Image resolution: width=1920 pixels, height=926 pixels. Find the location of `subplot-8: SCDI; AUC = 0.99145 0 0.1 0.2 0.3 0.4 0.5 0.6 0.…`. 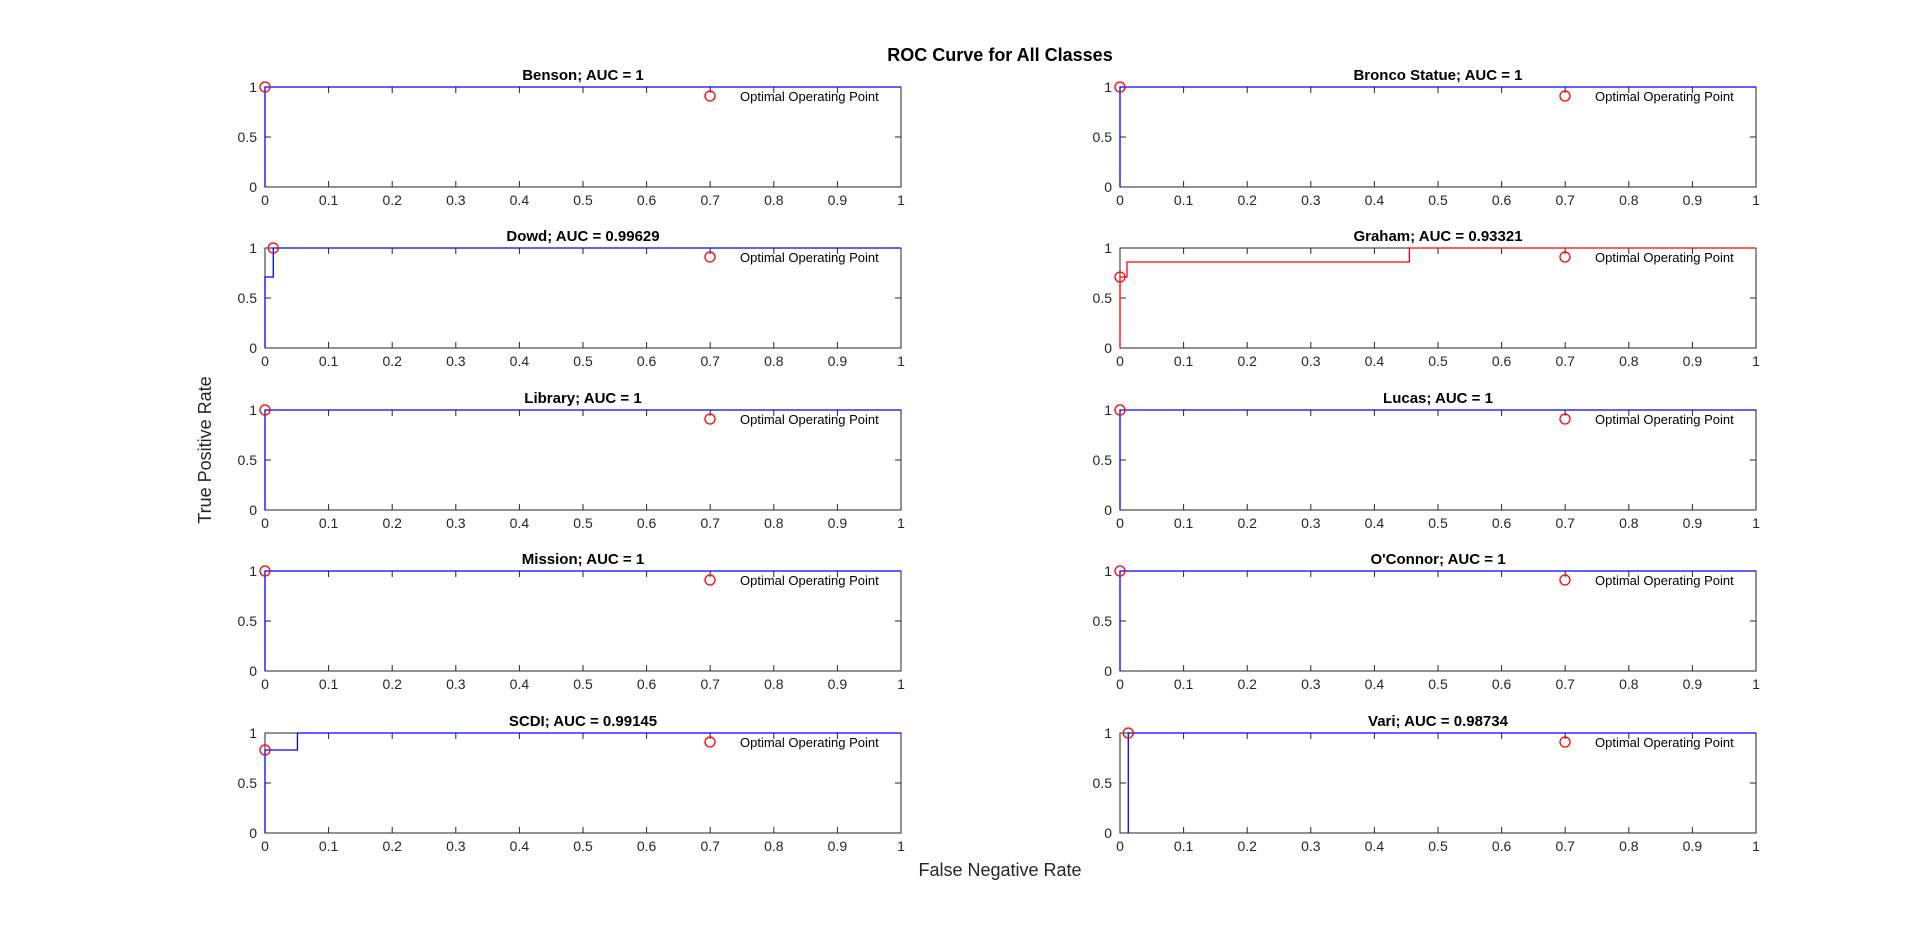

subplot-8: SCDI; AUC = 0.99145 0 0.1 0.2 0.3 0.4 0.5 0.6 0.… is located at coordinates (572, 783).